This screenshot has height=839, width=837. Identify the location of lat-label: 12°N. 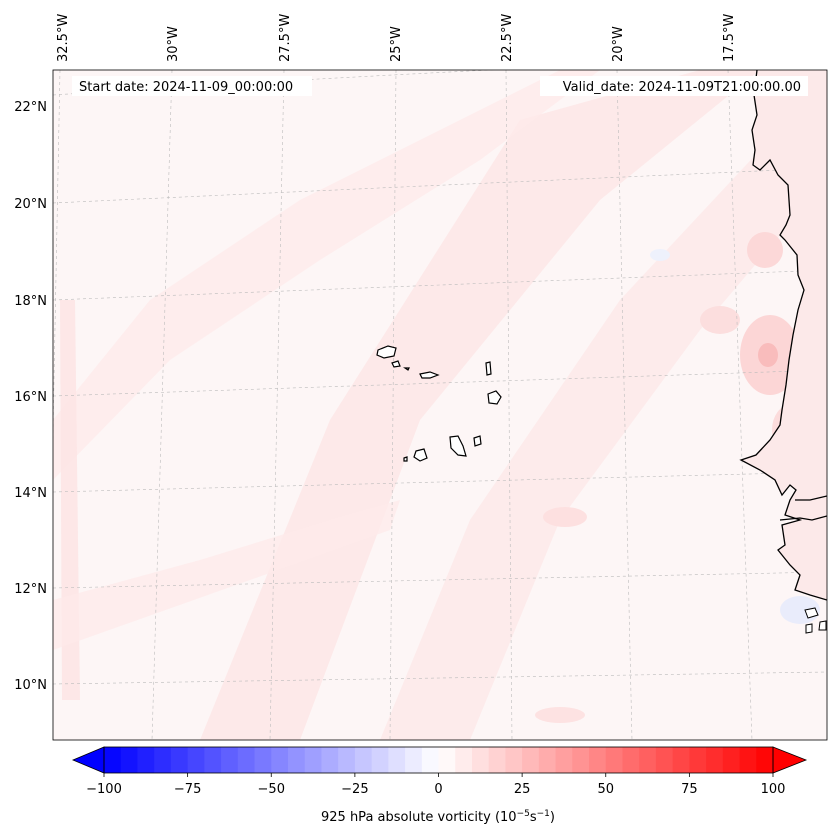
(30, 589).